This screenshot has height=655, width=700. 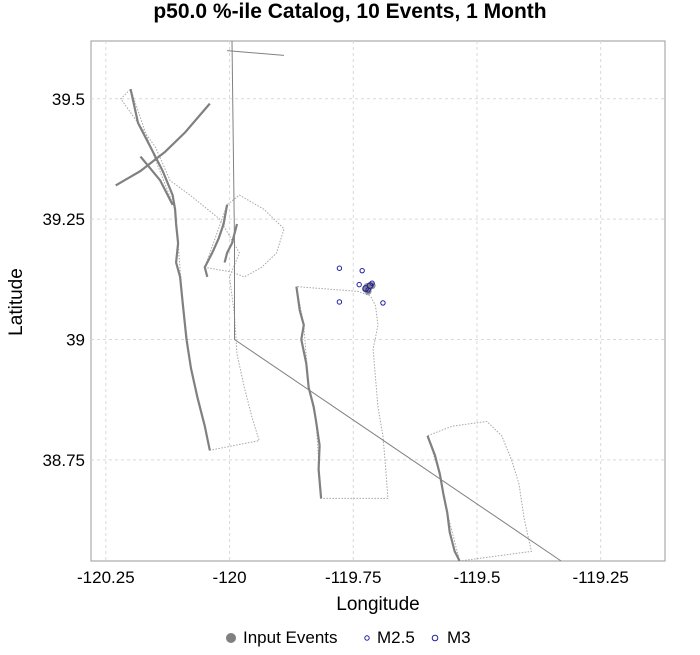 I want to click on x-tick-label-1: -120, so click(x=230, y=577).